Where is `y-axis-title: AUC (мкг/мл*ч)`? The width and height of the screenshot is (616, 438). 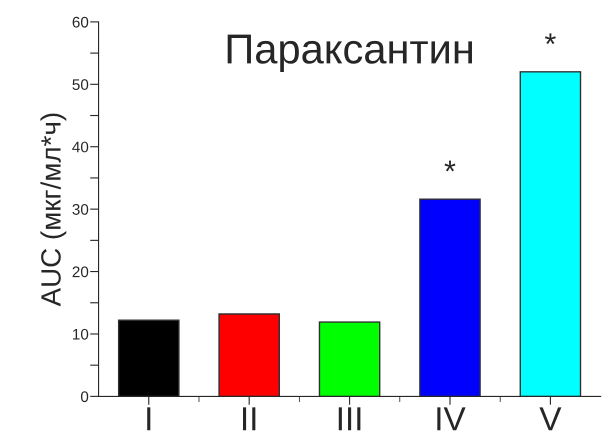
y-axis-title: AUC (мкг/мл*ч) is located at coordinates (53, 210).